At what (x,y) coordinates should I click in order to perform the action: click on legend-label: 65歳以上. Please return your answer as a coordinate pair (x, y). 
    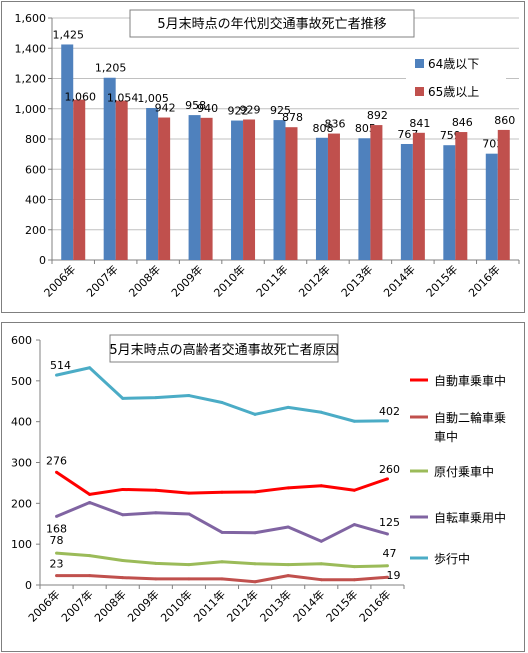
    Looking at the image, I should click on (453, 92).